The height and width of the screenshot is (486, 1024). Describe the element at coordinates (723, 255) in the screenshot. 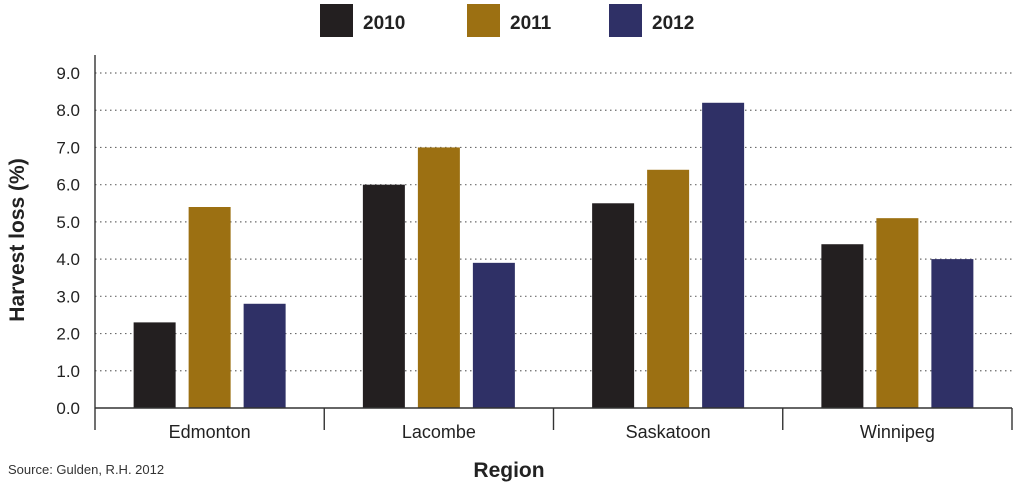

I see `bar-2012-saskatoon` at that location.